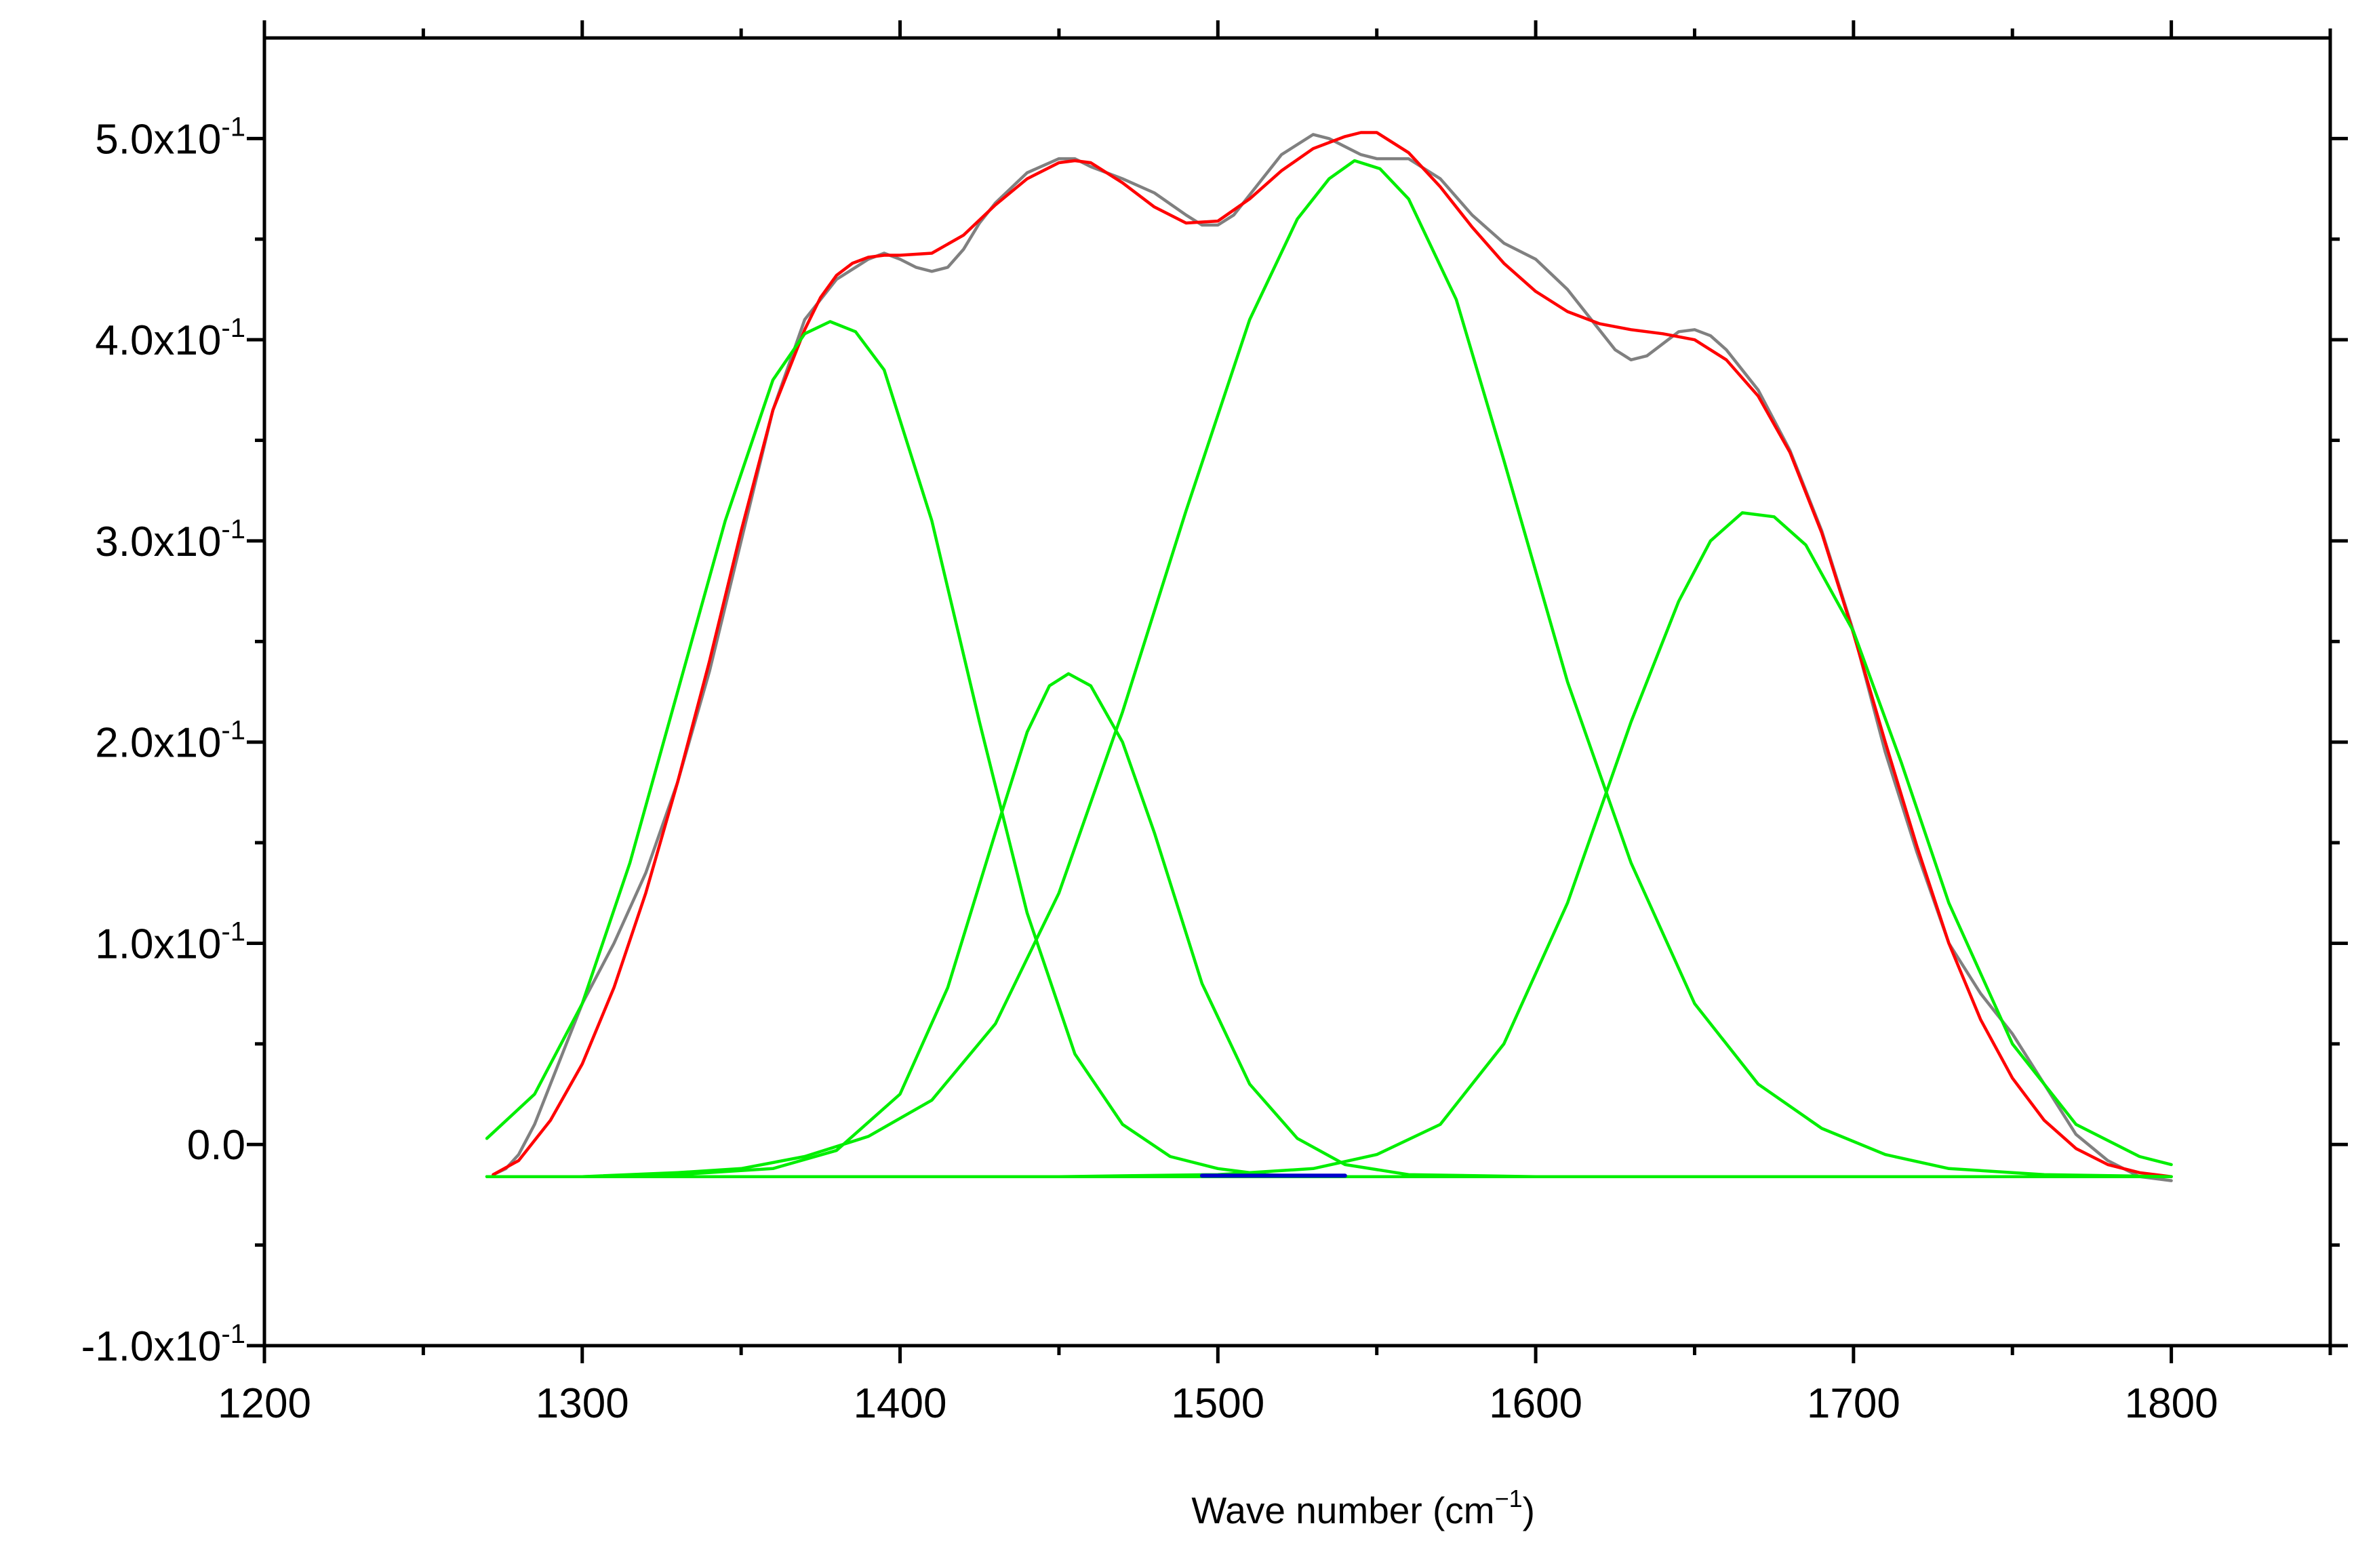  Describe the element at coordinates (901, 1404) in the screenshot. I see `x-tick-label: 1400` at that location.